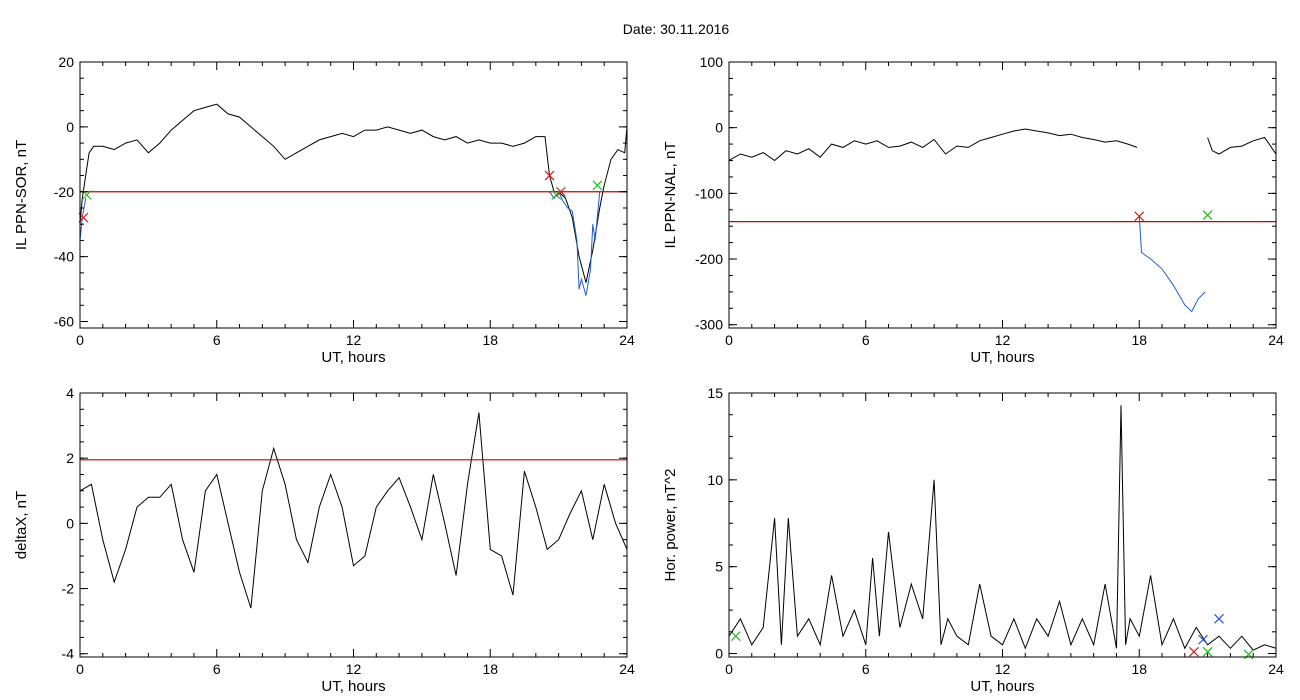 Image resolution: width=1300 pixels, height=700 pixels. Describe the element at coordinates (490, 669) in the screenshot. I see `x-tick-label-deltax-3: 18` at that location.